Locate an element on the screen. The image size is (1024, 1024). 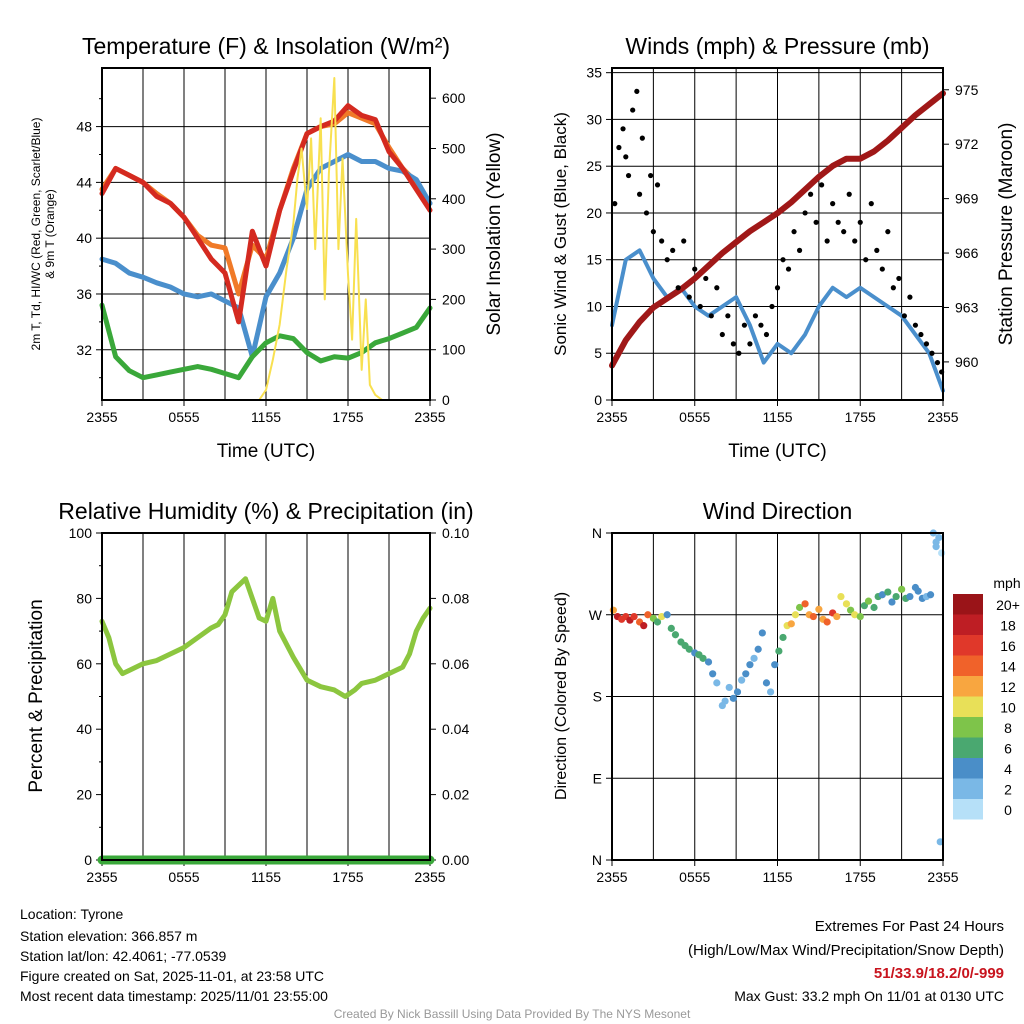
y-tick-label: W is located at coordinates (596, 615).